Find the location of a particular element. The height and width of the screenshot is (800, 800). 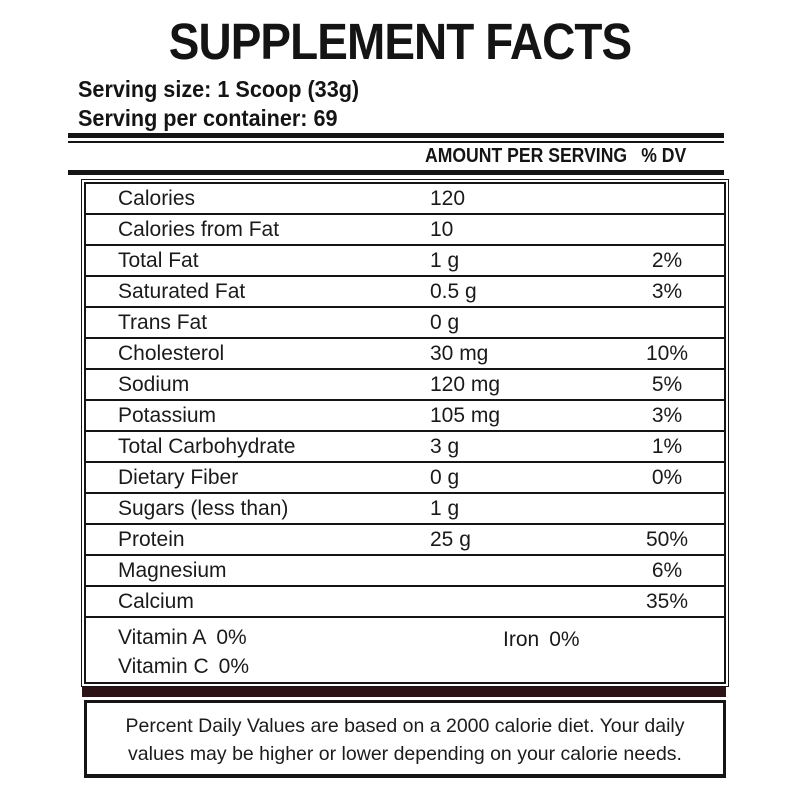

table-row: Calcium 35% is located at coordinates (405, 602).